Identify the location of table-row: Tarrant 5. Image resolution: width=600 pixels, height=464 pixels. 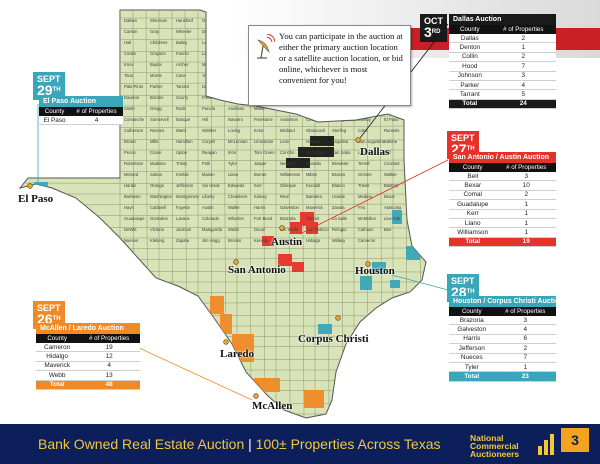
(502, 94).